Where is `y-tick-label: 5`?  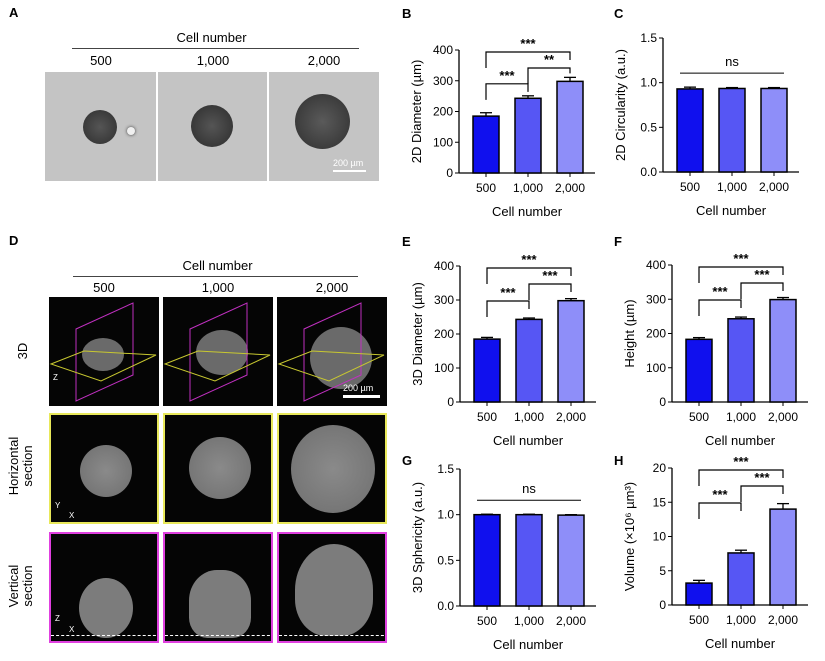
y-tick-label: 5 is located at coordinates (662, 571).